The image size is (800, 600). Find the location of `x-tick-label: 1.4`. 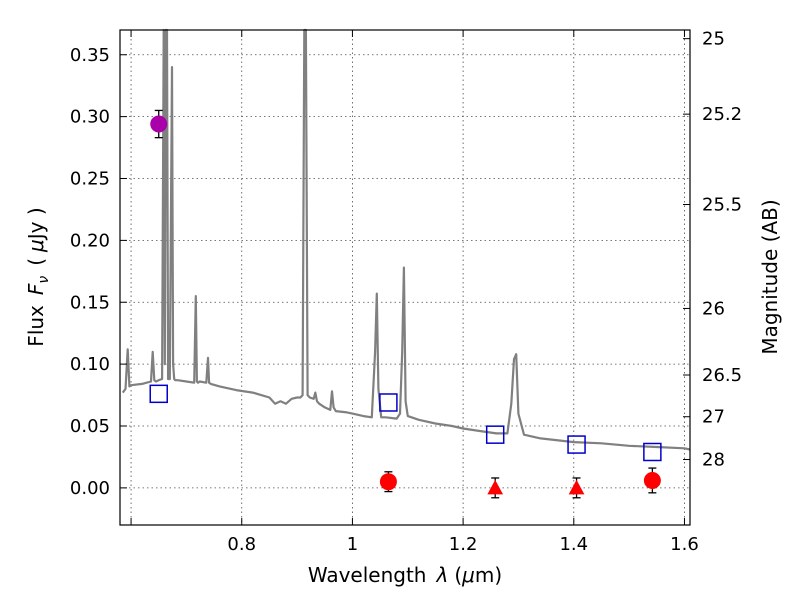

x-tick-label: 1.4 is located at coordinates (573, 544).